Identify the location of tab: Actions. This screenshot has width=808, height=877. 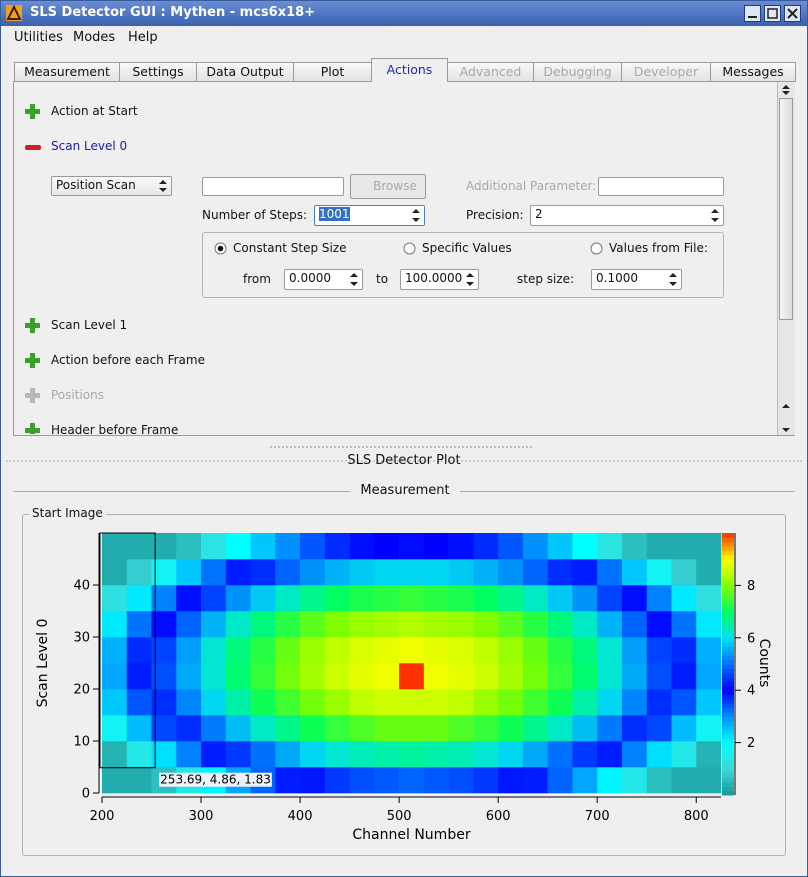
(409, 70).